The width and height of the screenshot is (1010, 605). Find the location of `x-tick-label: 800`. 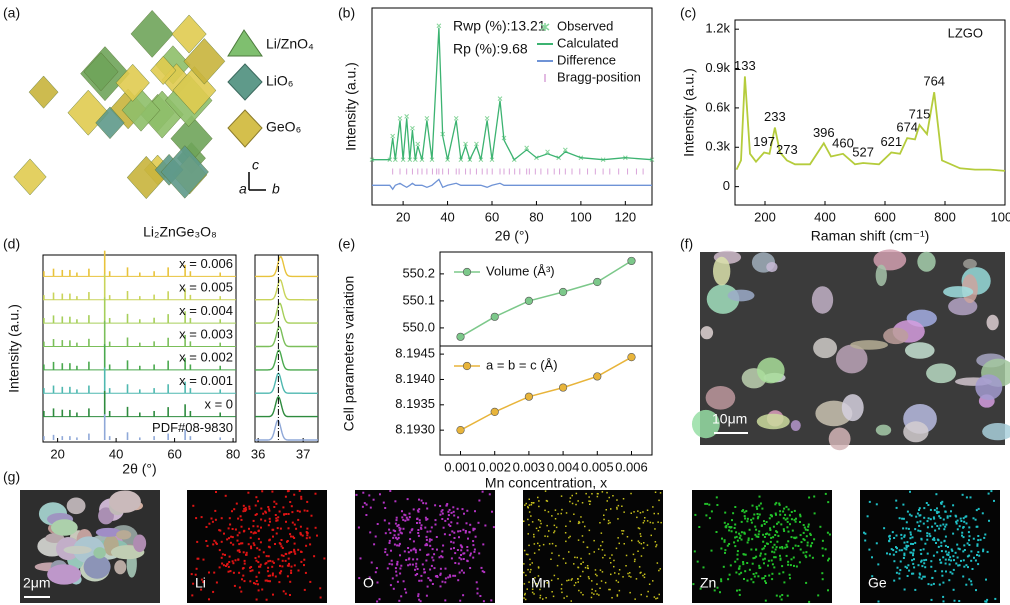

x-tick-label: 800 is located at coordinates (945, 216).